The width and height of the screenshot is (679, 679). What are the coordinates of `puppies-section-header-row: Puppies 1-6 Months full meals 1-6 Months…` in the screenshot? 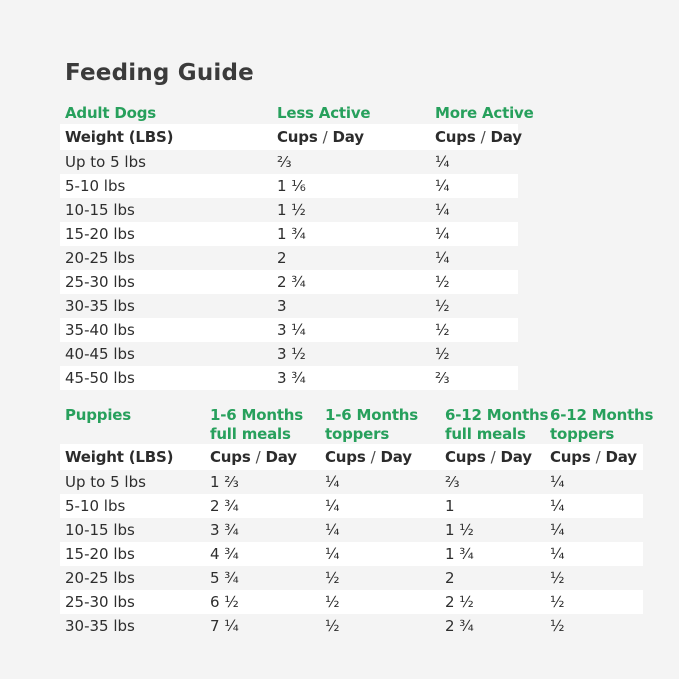 It's located at (357, 425).